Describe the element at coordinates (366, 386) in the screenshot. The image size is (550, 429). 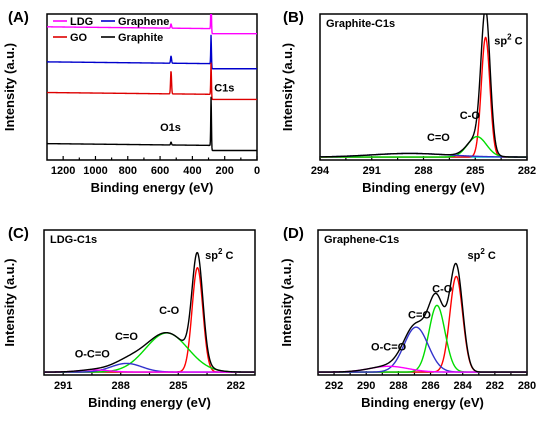
I see `x-tick-label: 290` at that location.